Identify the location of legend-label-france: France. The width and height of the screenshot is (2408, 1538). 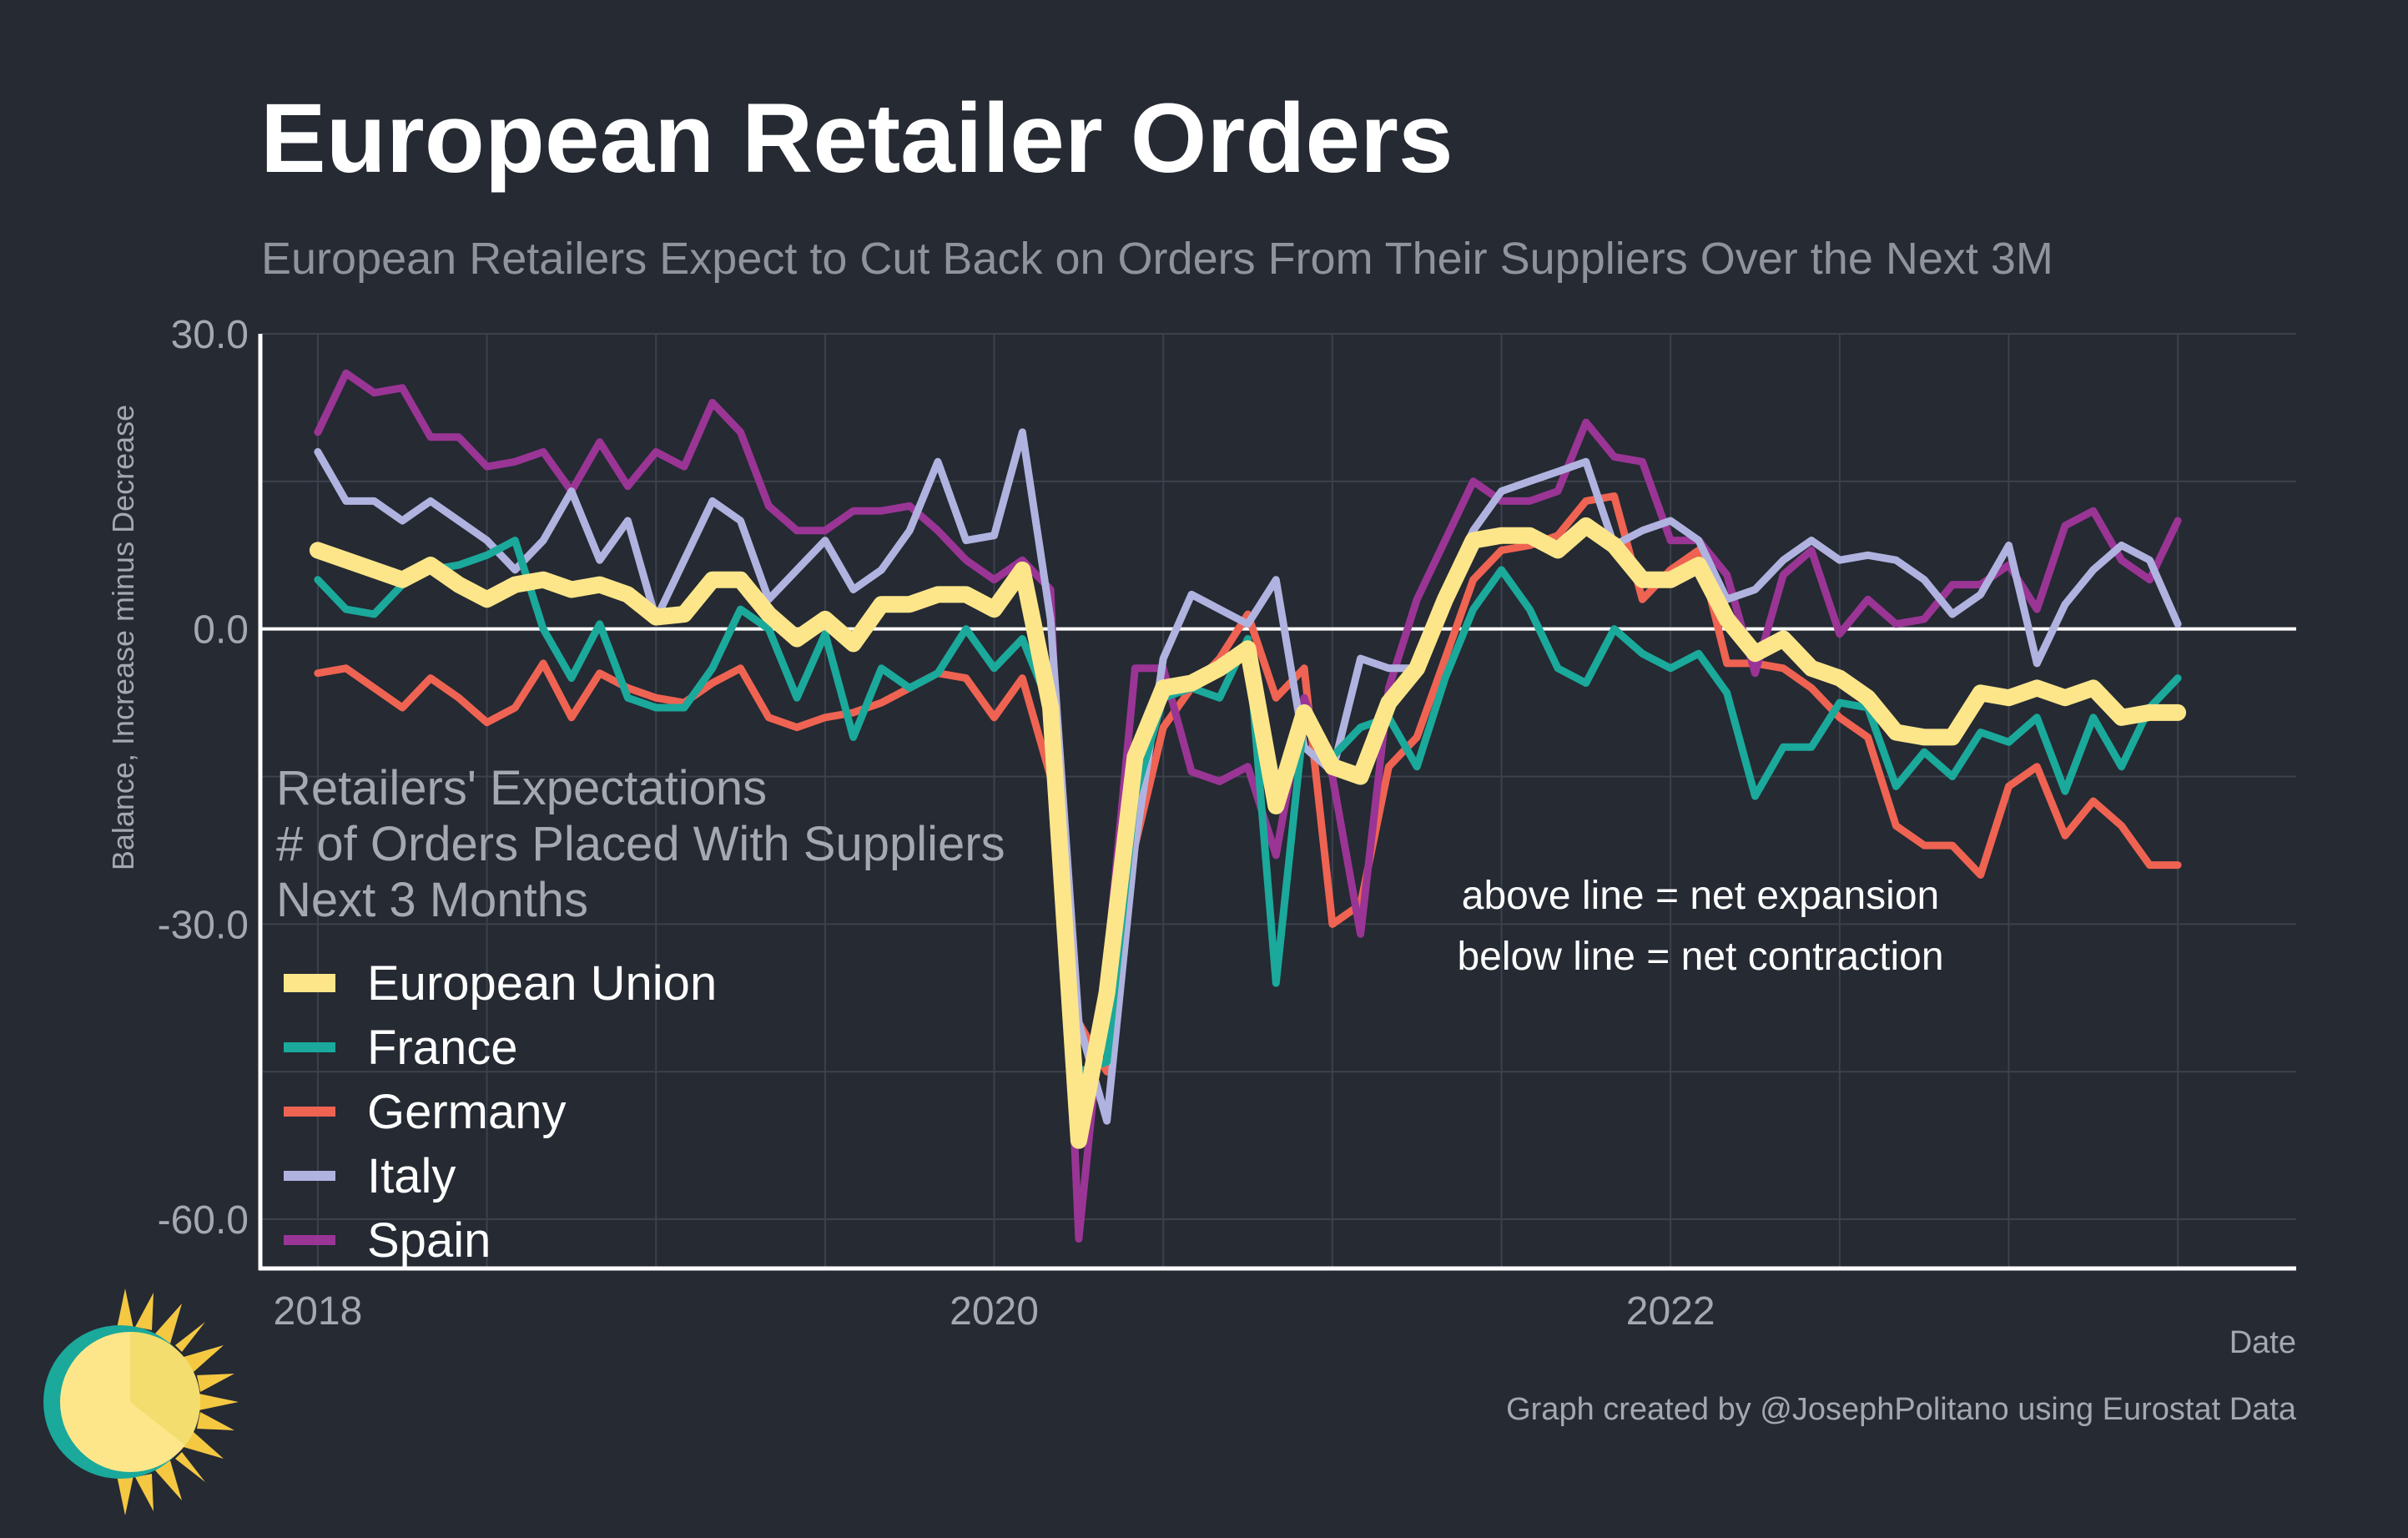
(442, 1048).